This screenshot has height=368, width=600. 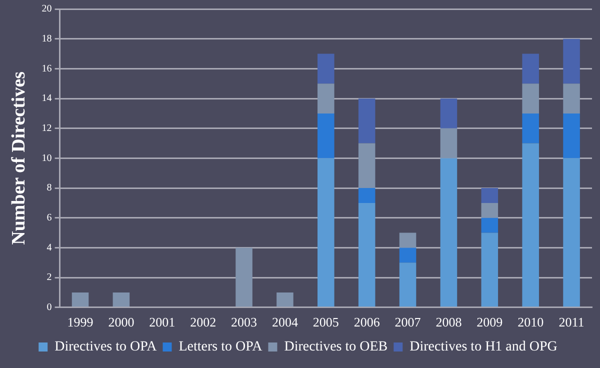 I want to click on y-axis-title: Number of Directives, so click(x=19, y=158).